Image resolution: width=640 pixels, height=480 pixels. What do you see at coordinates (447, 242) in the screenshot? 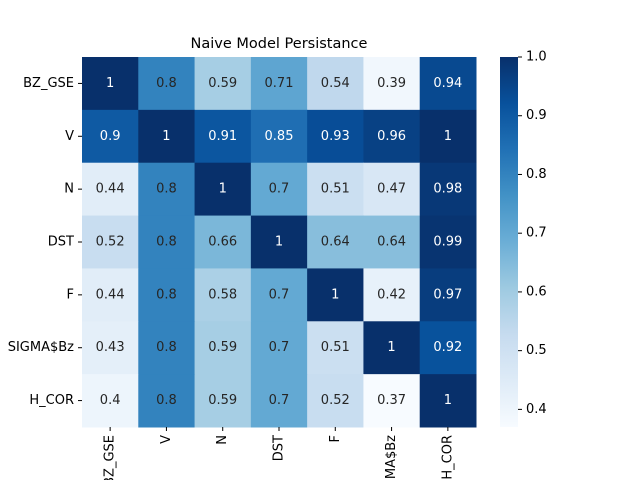
I see `cell-label: 0.99` at bounding box center [447, 242].